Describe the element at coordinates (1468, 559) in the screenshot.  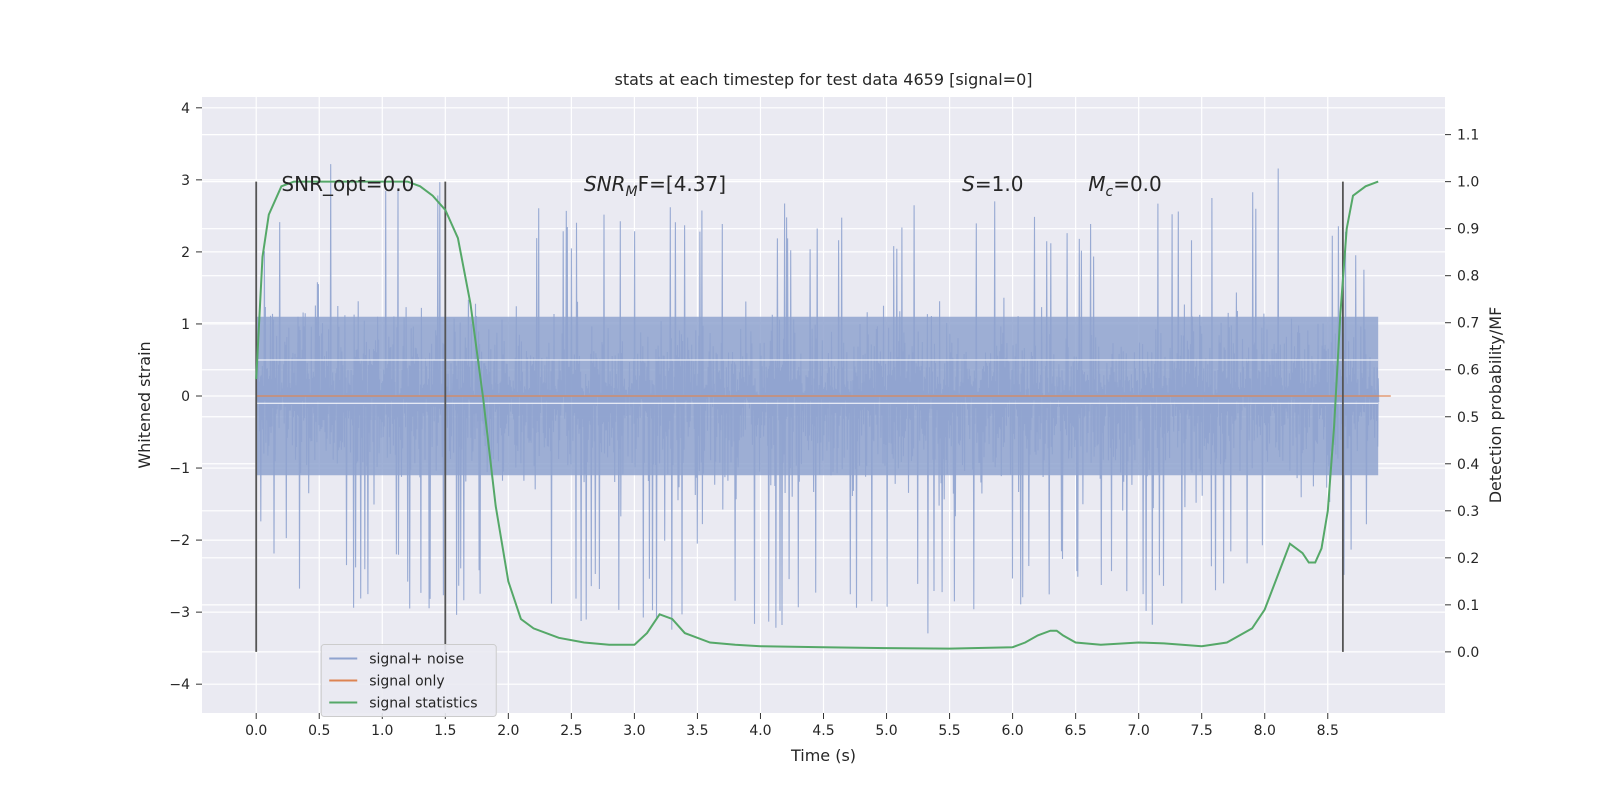
I see `y2-tick-label: 0.2` at that location.